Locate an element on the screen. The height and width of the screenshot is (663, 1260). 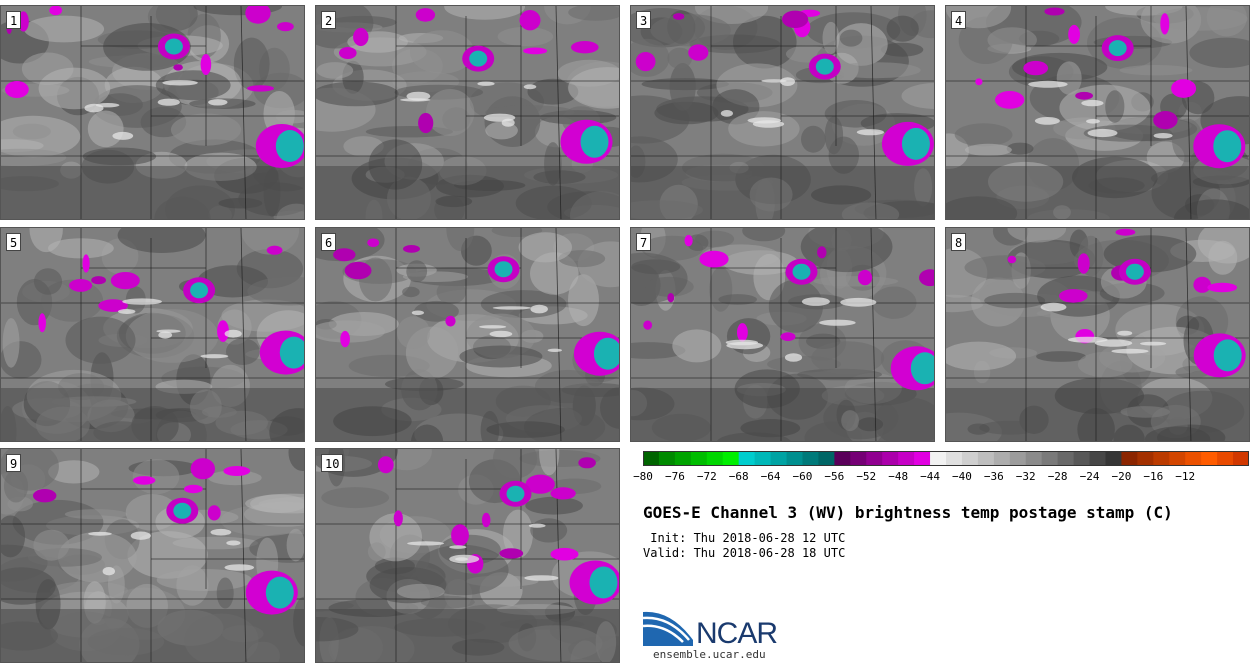
init-time: Init: Thu 2018-06-28 12 UTC is located at coordinates (744, 538).